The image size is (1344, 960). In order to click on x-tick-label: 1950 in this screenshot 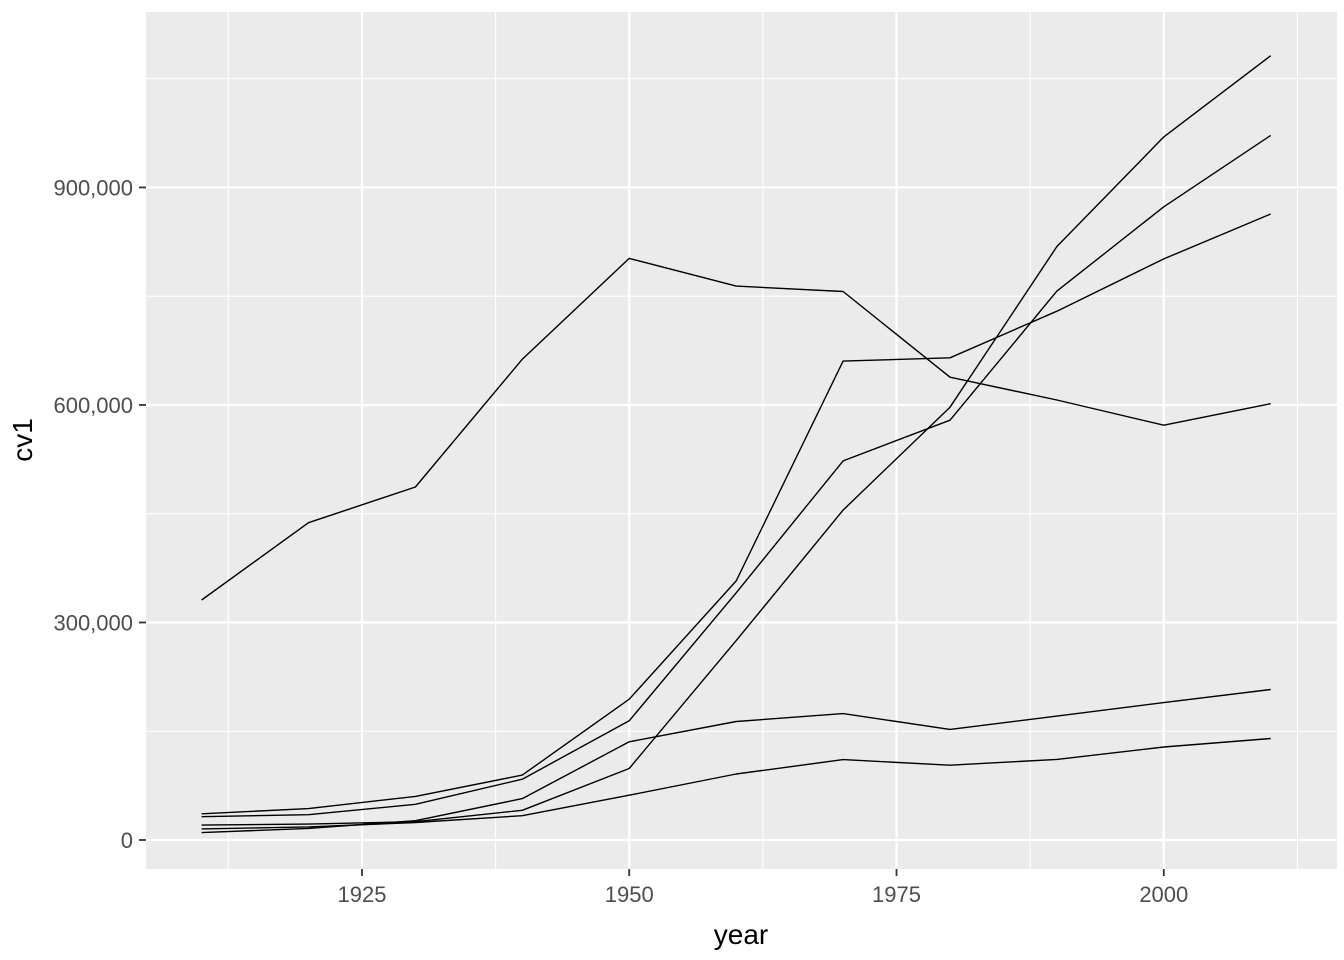, I will do `click(629, 894)`.